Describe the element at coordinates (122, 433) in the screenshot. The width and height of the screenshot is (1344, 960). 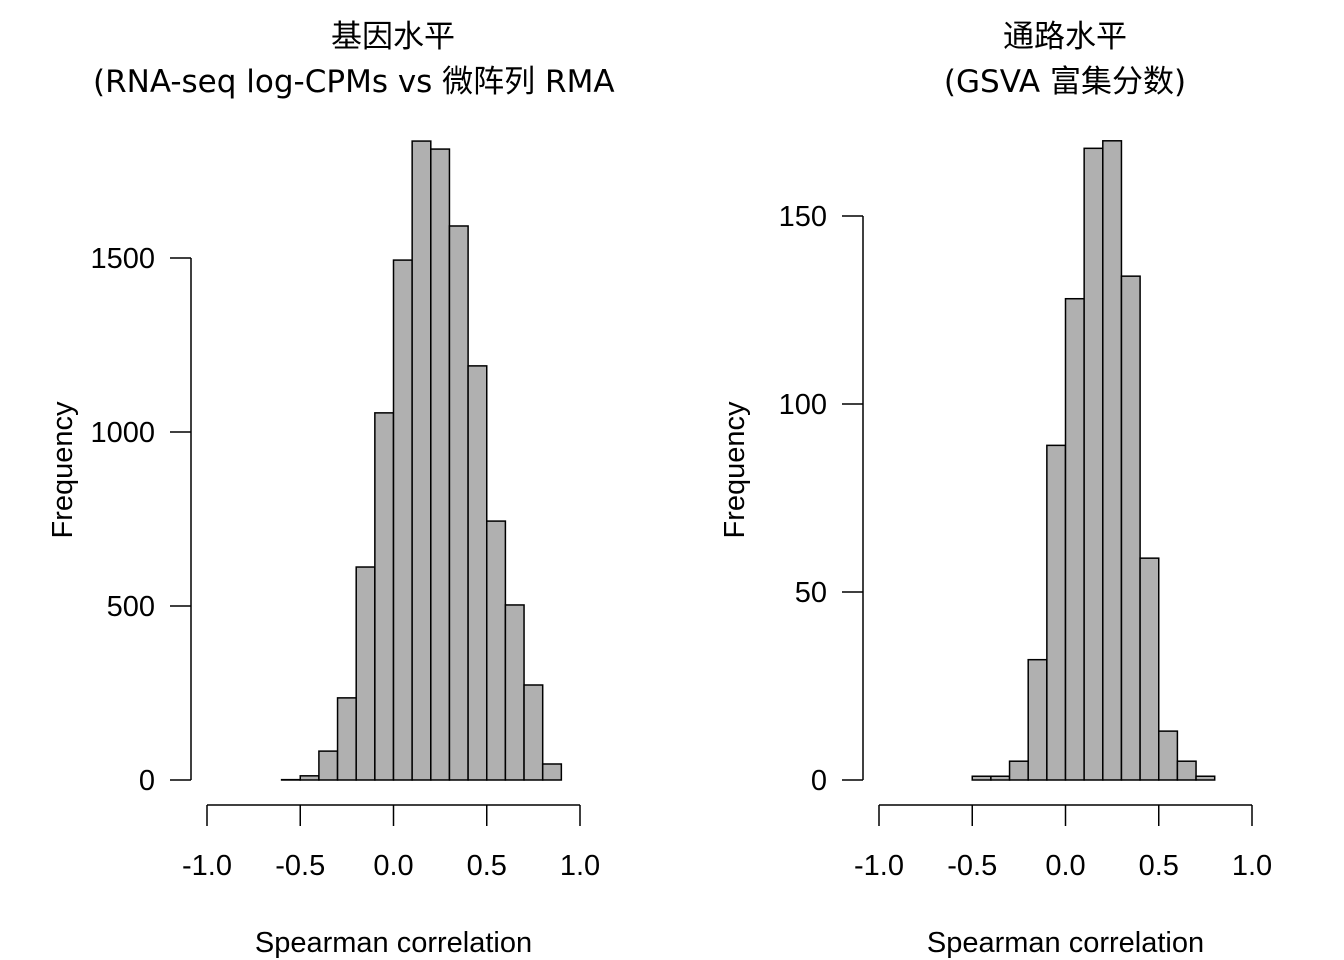
I see `y-tick-label: 1000` at that location.